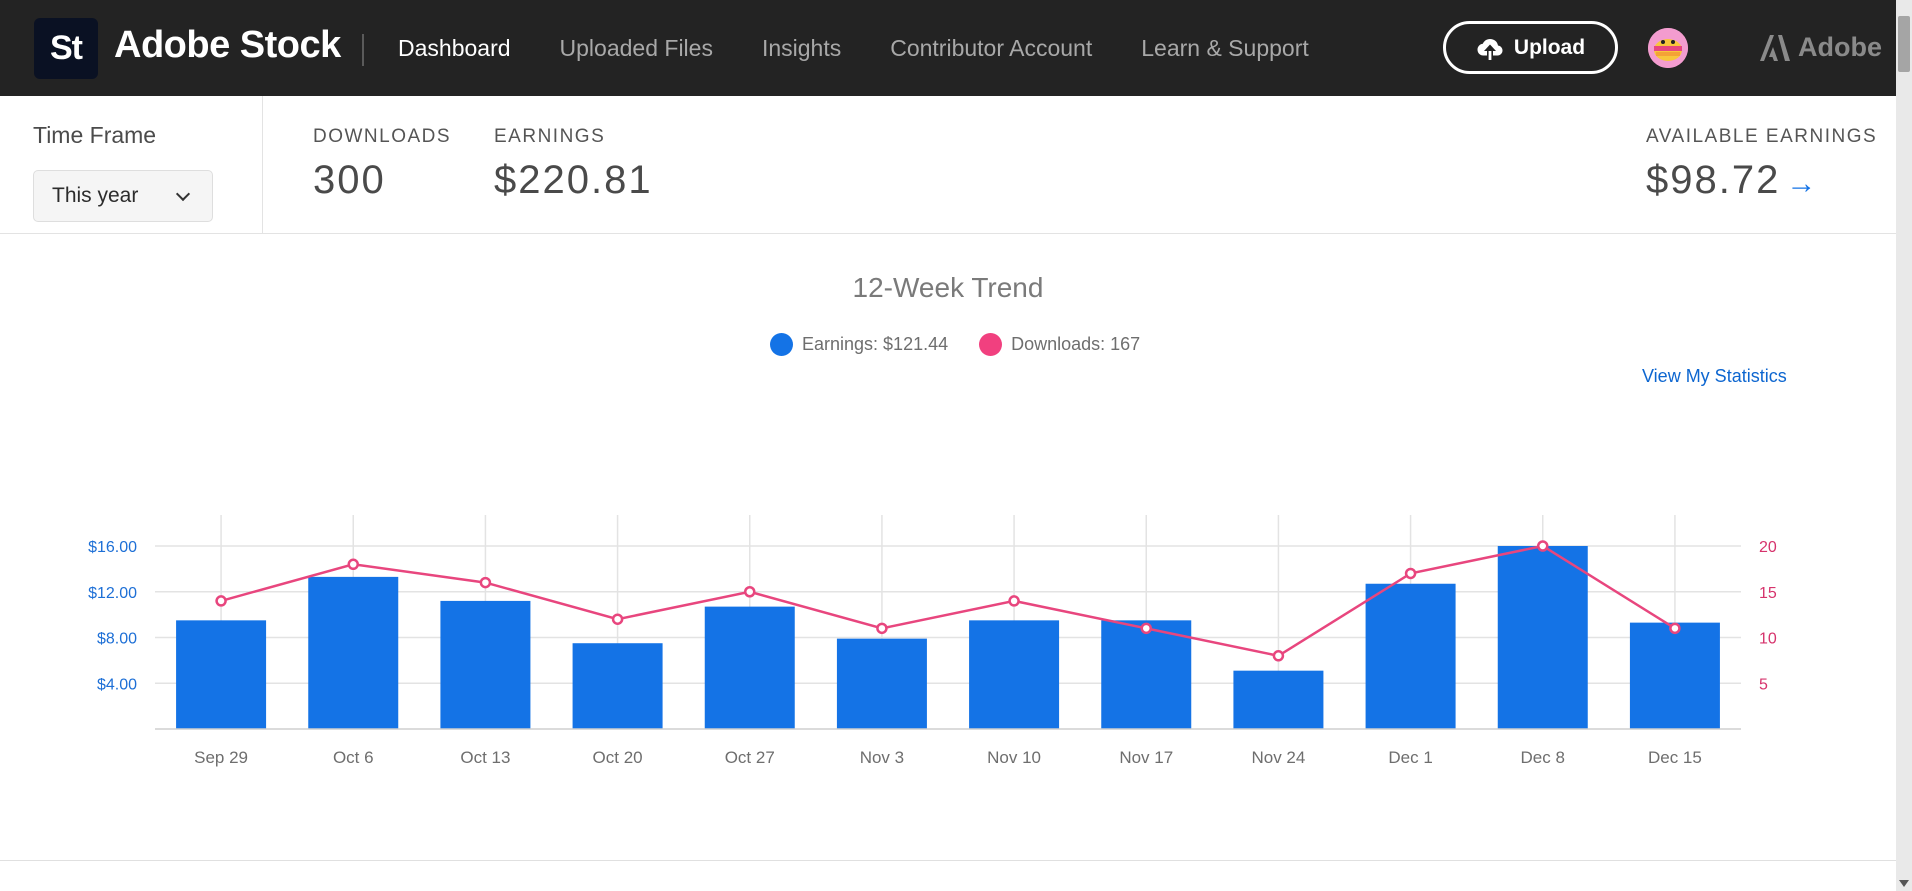  What do you see at coordinates (970, 344) in the screenshot?
I see `chart-legend: Earnings: $121.44 Downloads: 167` at bounding box center [970, 344].